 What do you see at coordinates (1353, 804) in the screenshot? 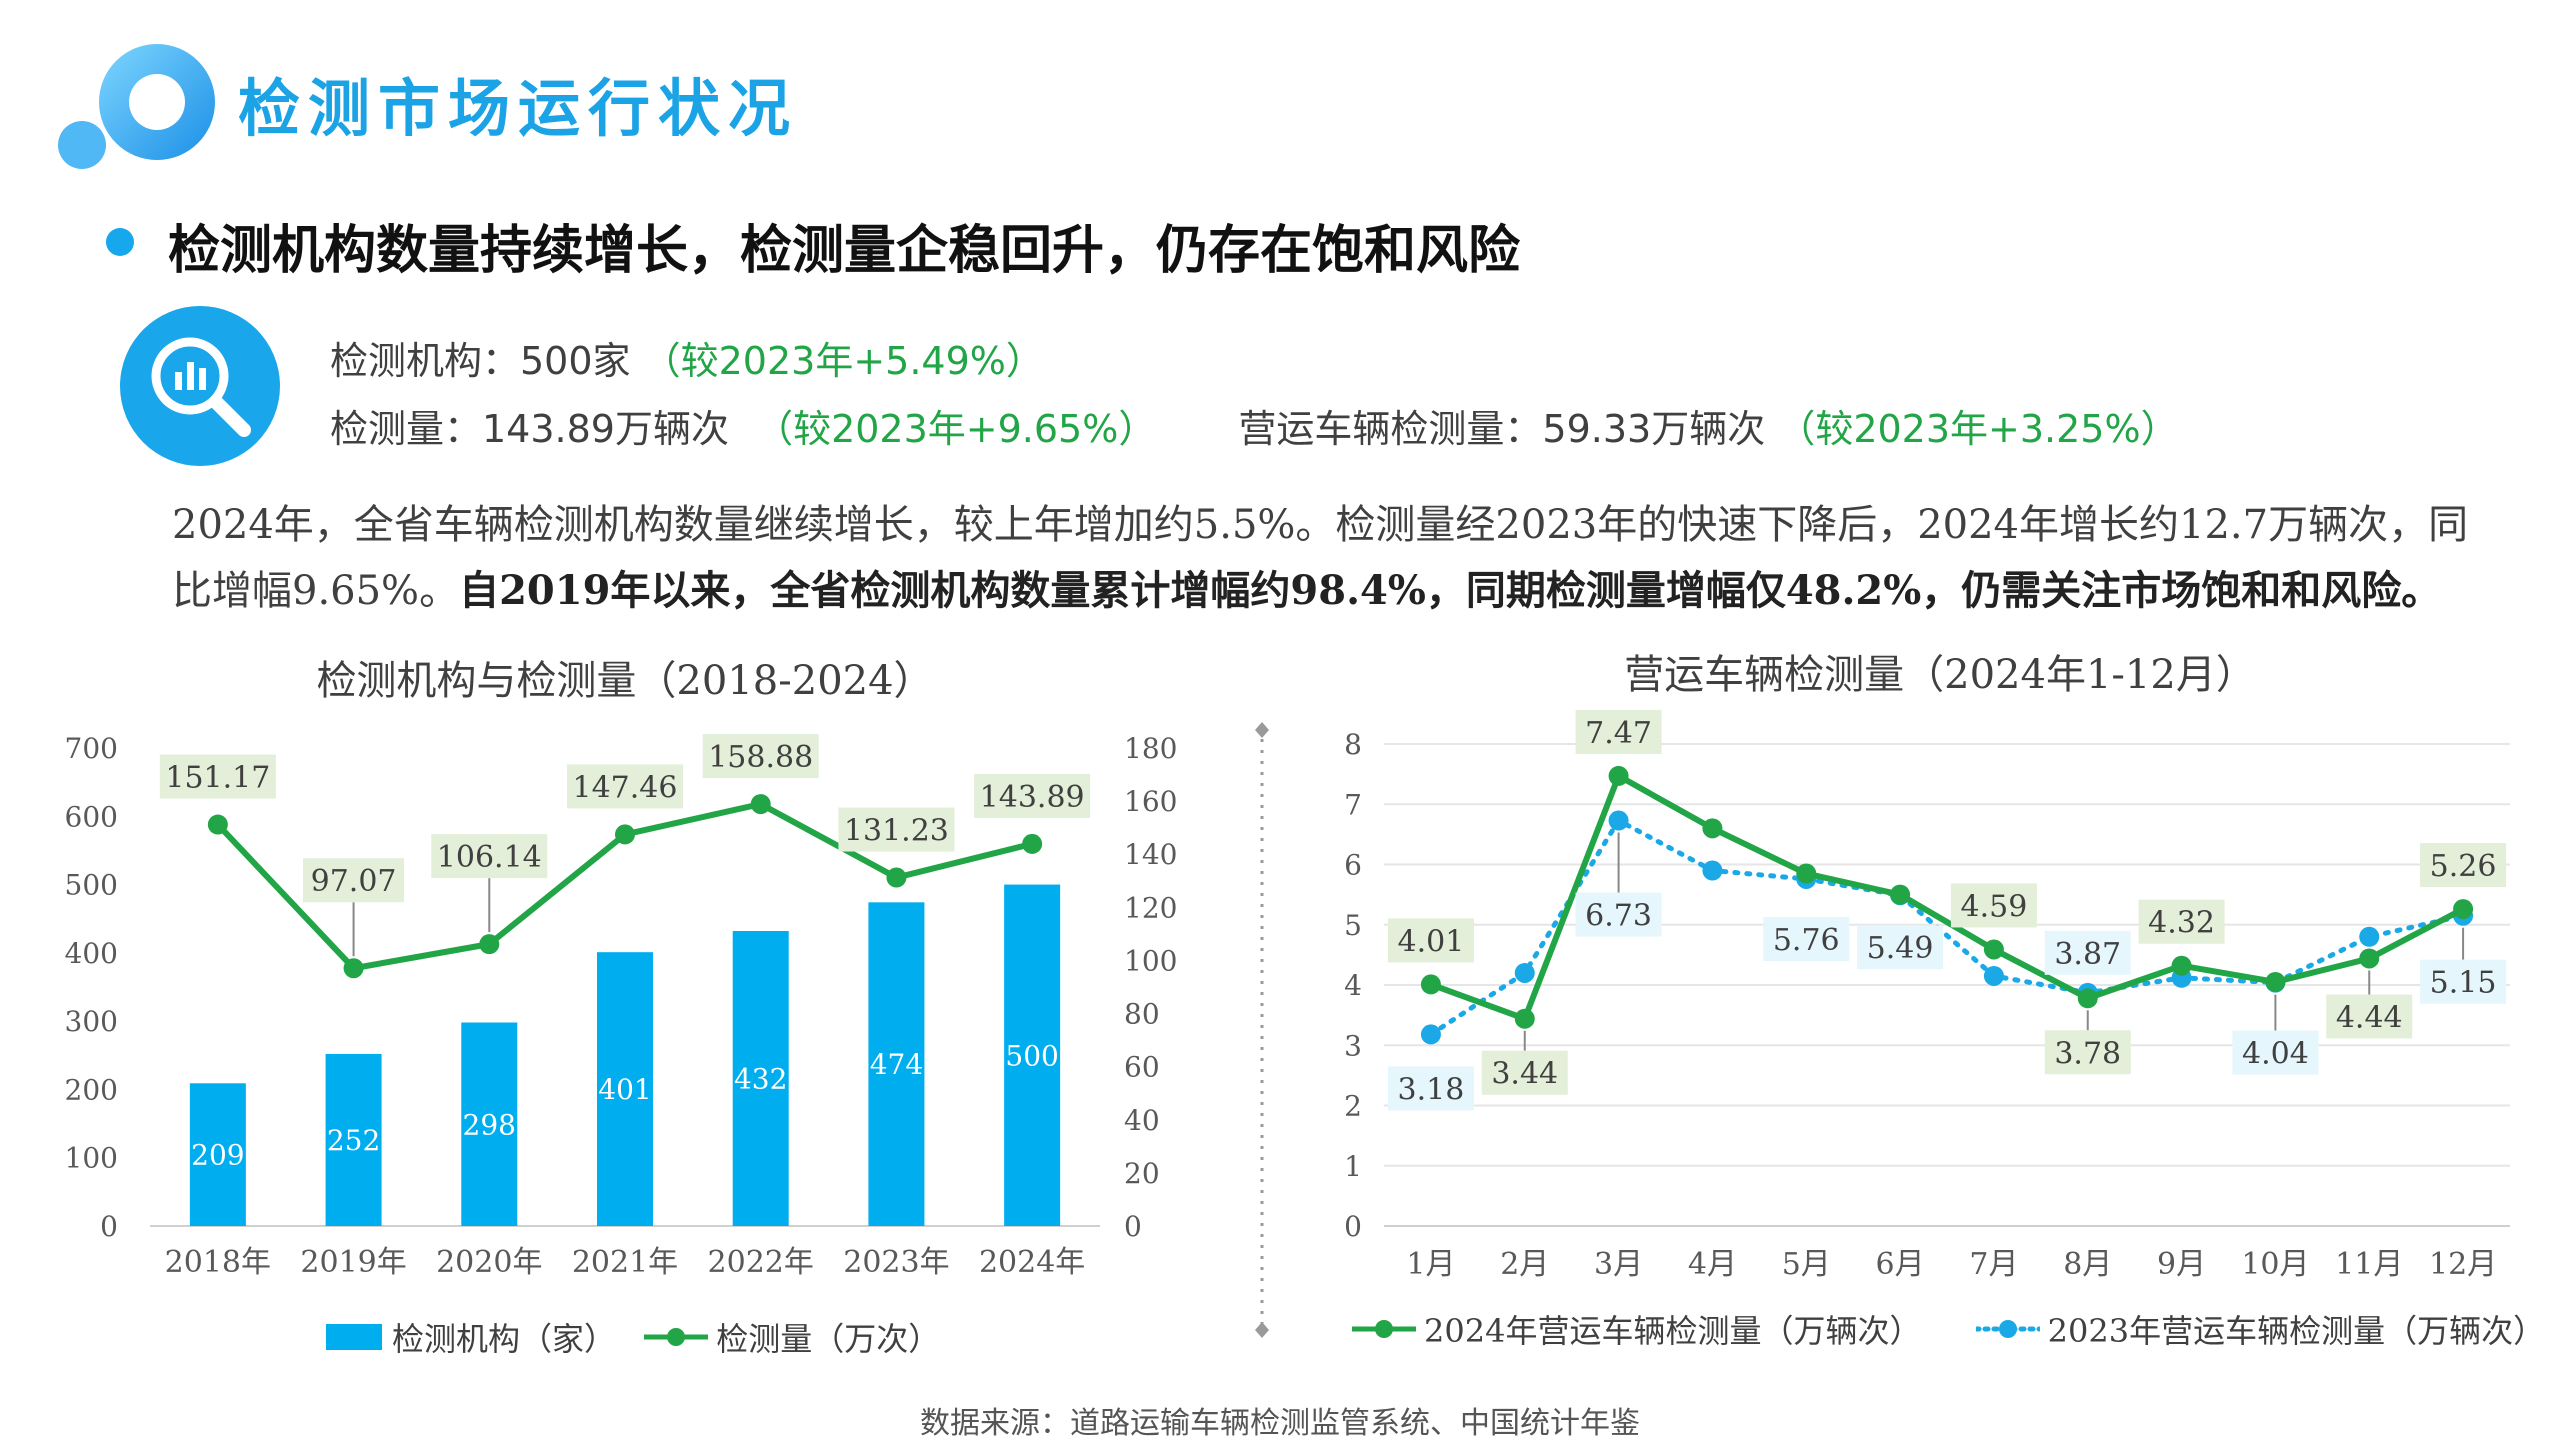
I see `chart2-y-tick: 7` at bounding box center [1353, 804].